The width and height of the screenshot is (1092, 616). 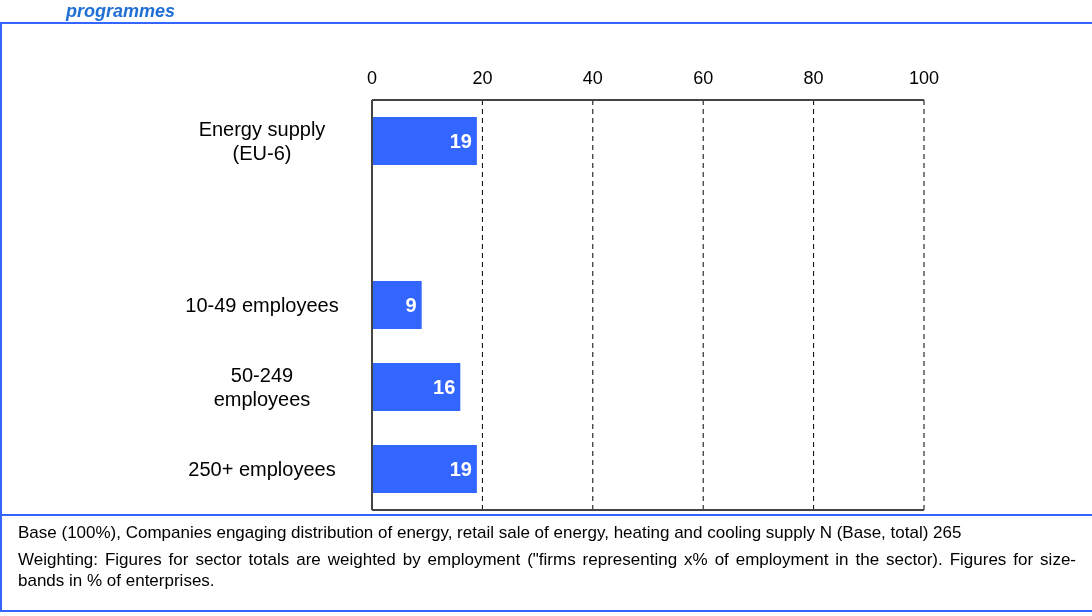 What do you see at coordinates (490, 532) in the screenshot?
I see `text: Base (100%), Companies engaging distribution of energy, retail sale of energy, heating and cooling supply N (Base, total) 265` at bounding box center [490, 532].